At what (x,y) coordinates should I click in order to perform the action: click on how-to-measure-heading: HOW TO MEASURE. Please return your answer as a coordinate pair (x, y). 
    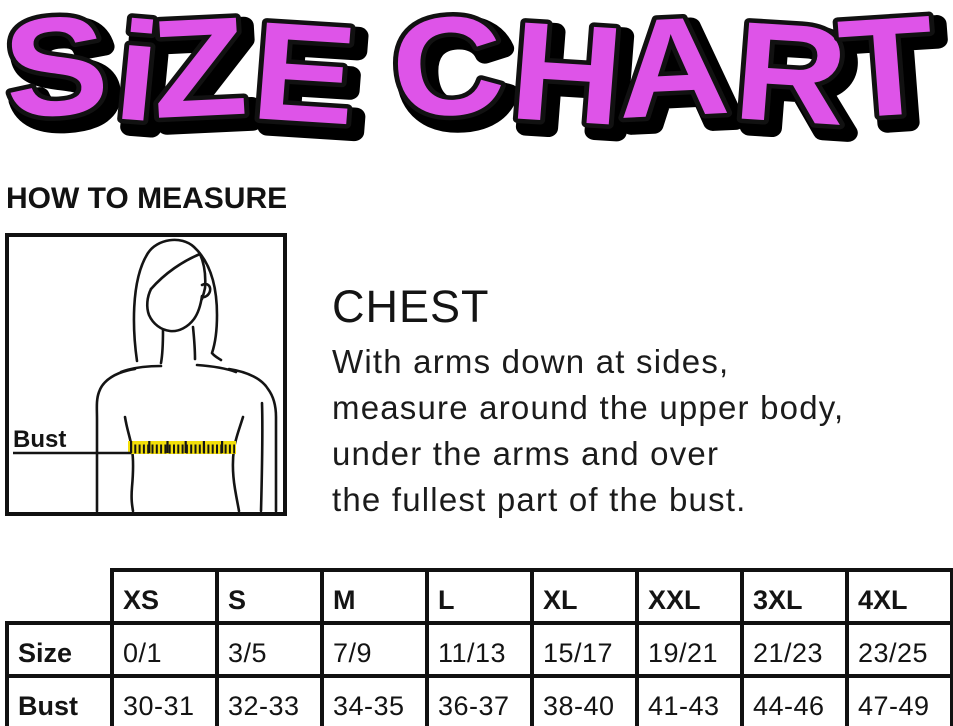
    Looking at the image, I should click on (147, 198).